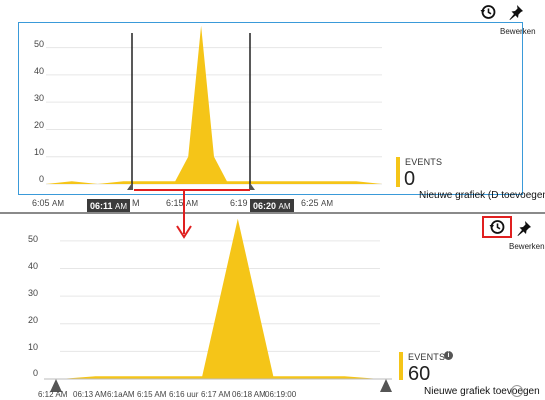 The image size is (545, 400). What do you see at coordinates (121, 394) in the screenshot?
I see `x-tick: 6:1aAM` at bounding box center [121, 394].